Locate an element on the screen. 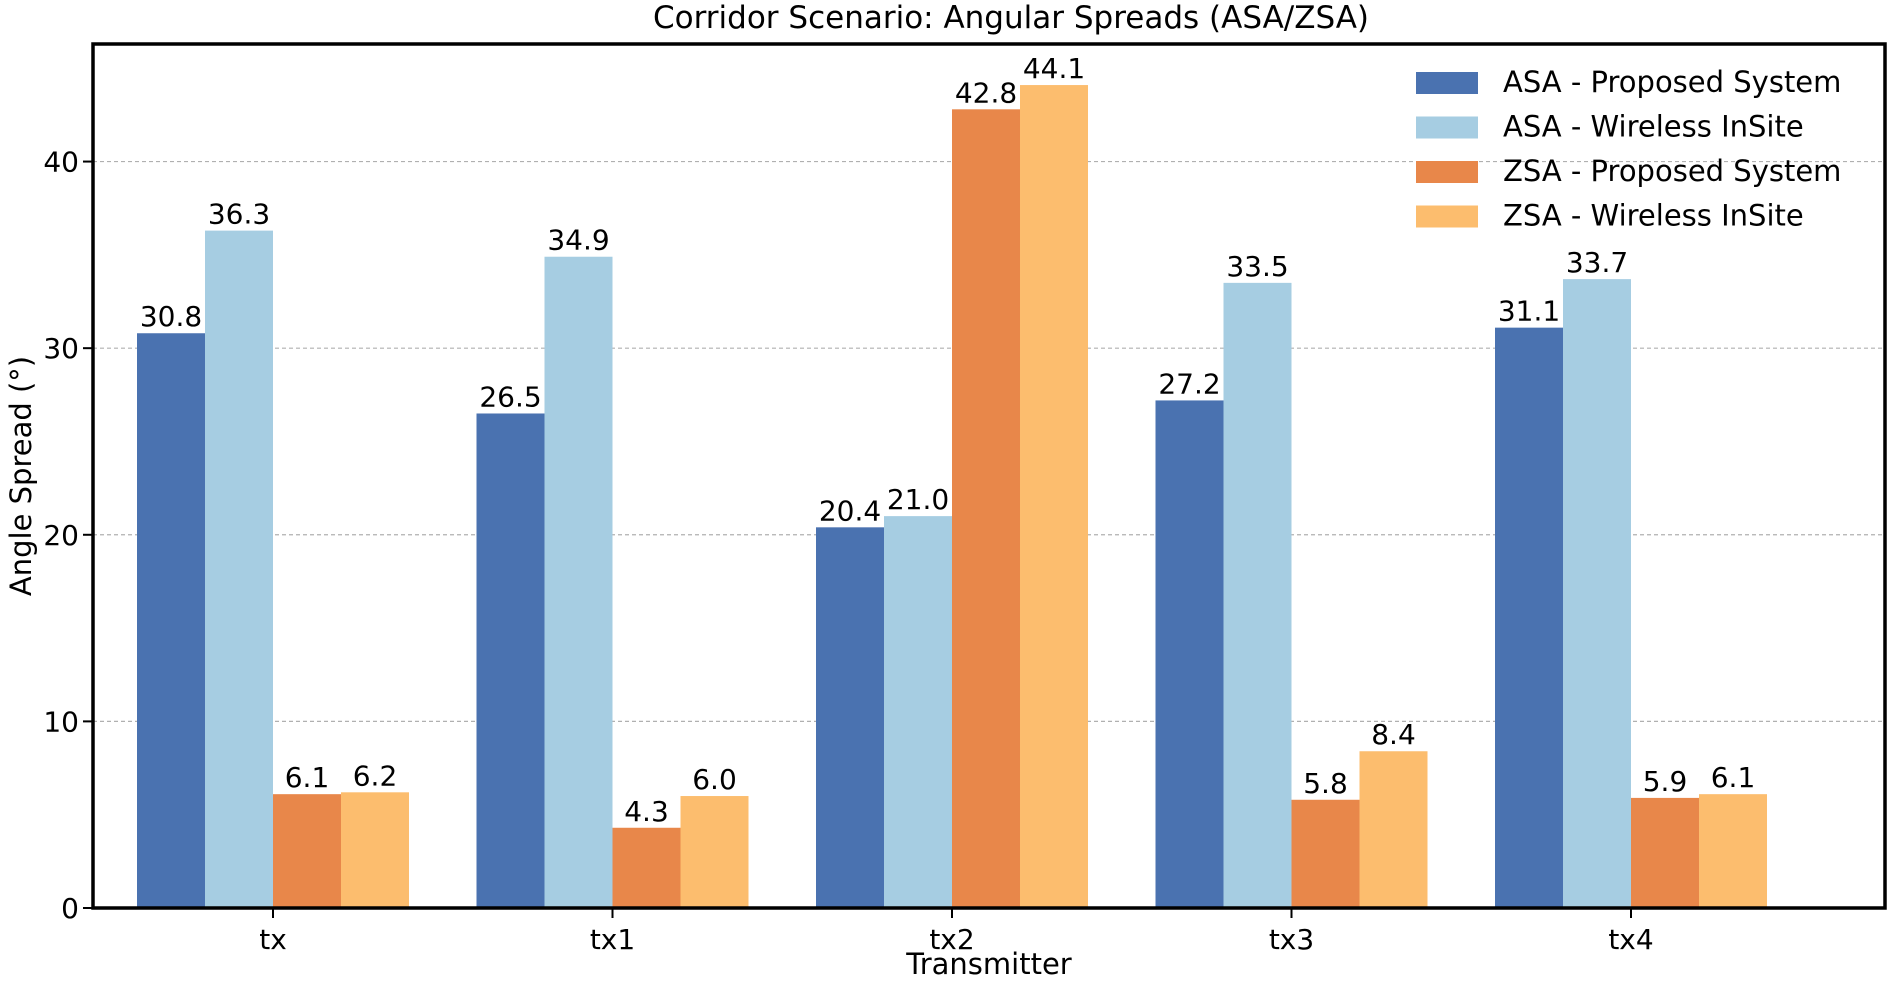 The height and width of the screenshot is (983, 1891). bar-value-label: 21.0 is located at coordinates (918, 499).